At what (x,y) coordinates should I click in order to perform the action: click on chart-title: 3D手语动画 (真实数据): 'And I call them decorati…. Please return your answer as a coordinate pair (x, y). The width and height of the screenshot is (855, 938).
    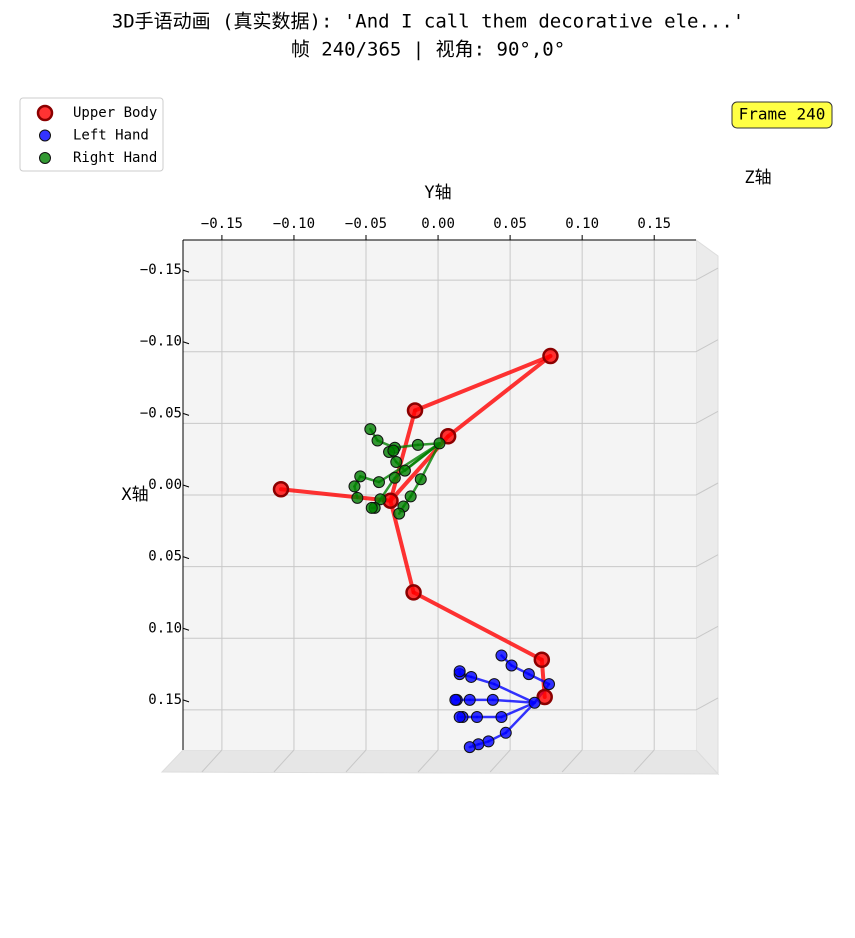
    Looking at the image, I should click on (428, 22).